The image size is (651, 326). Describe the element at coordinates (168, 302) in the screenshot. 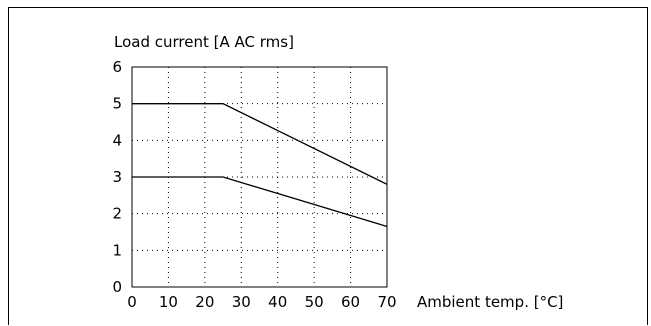

I see `x-tick-label: 10` at that location.